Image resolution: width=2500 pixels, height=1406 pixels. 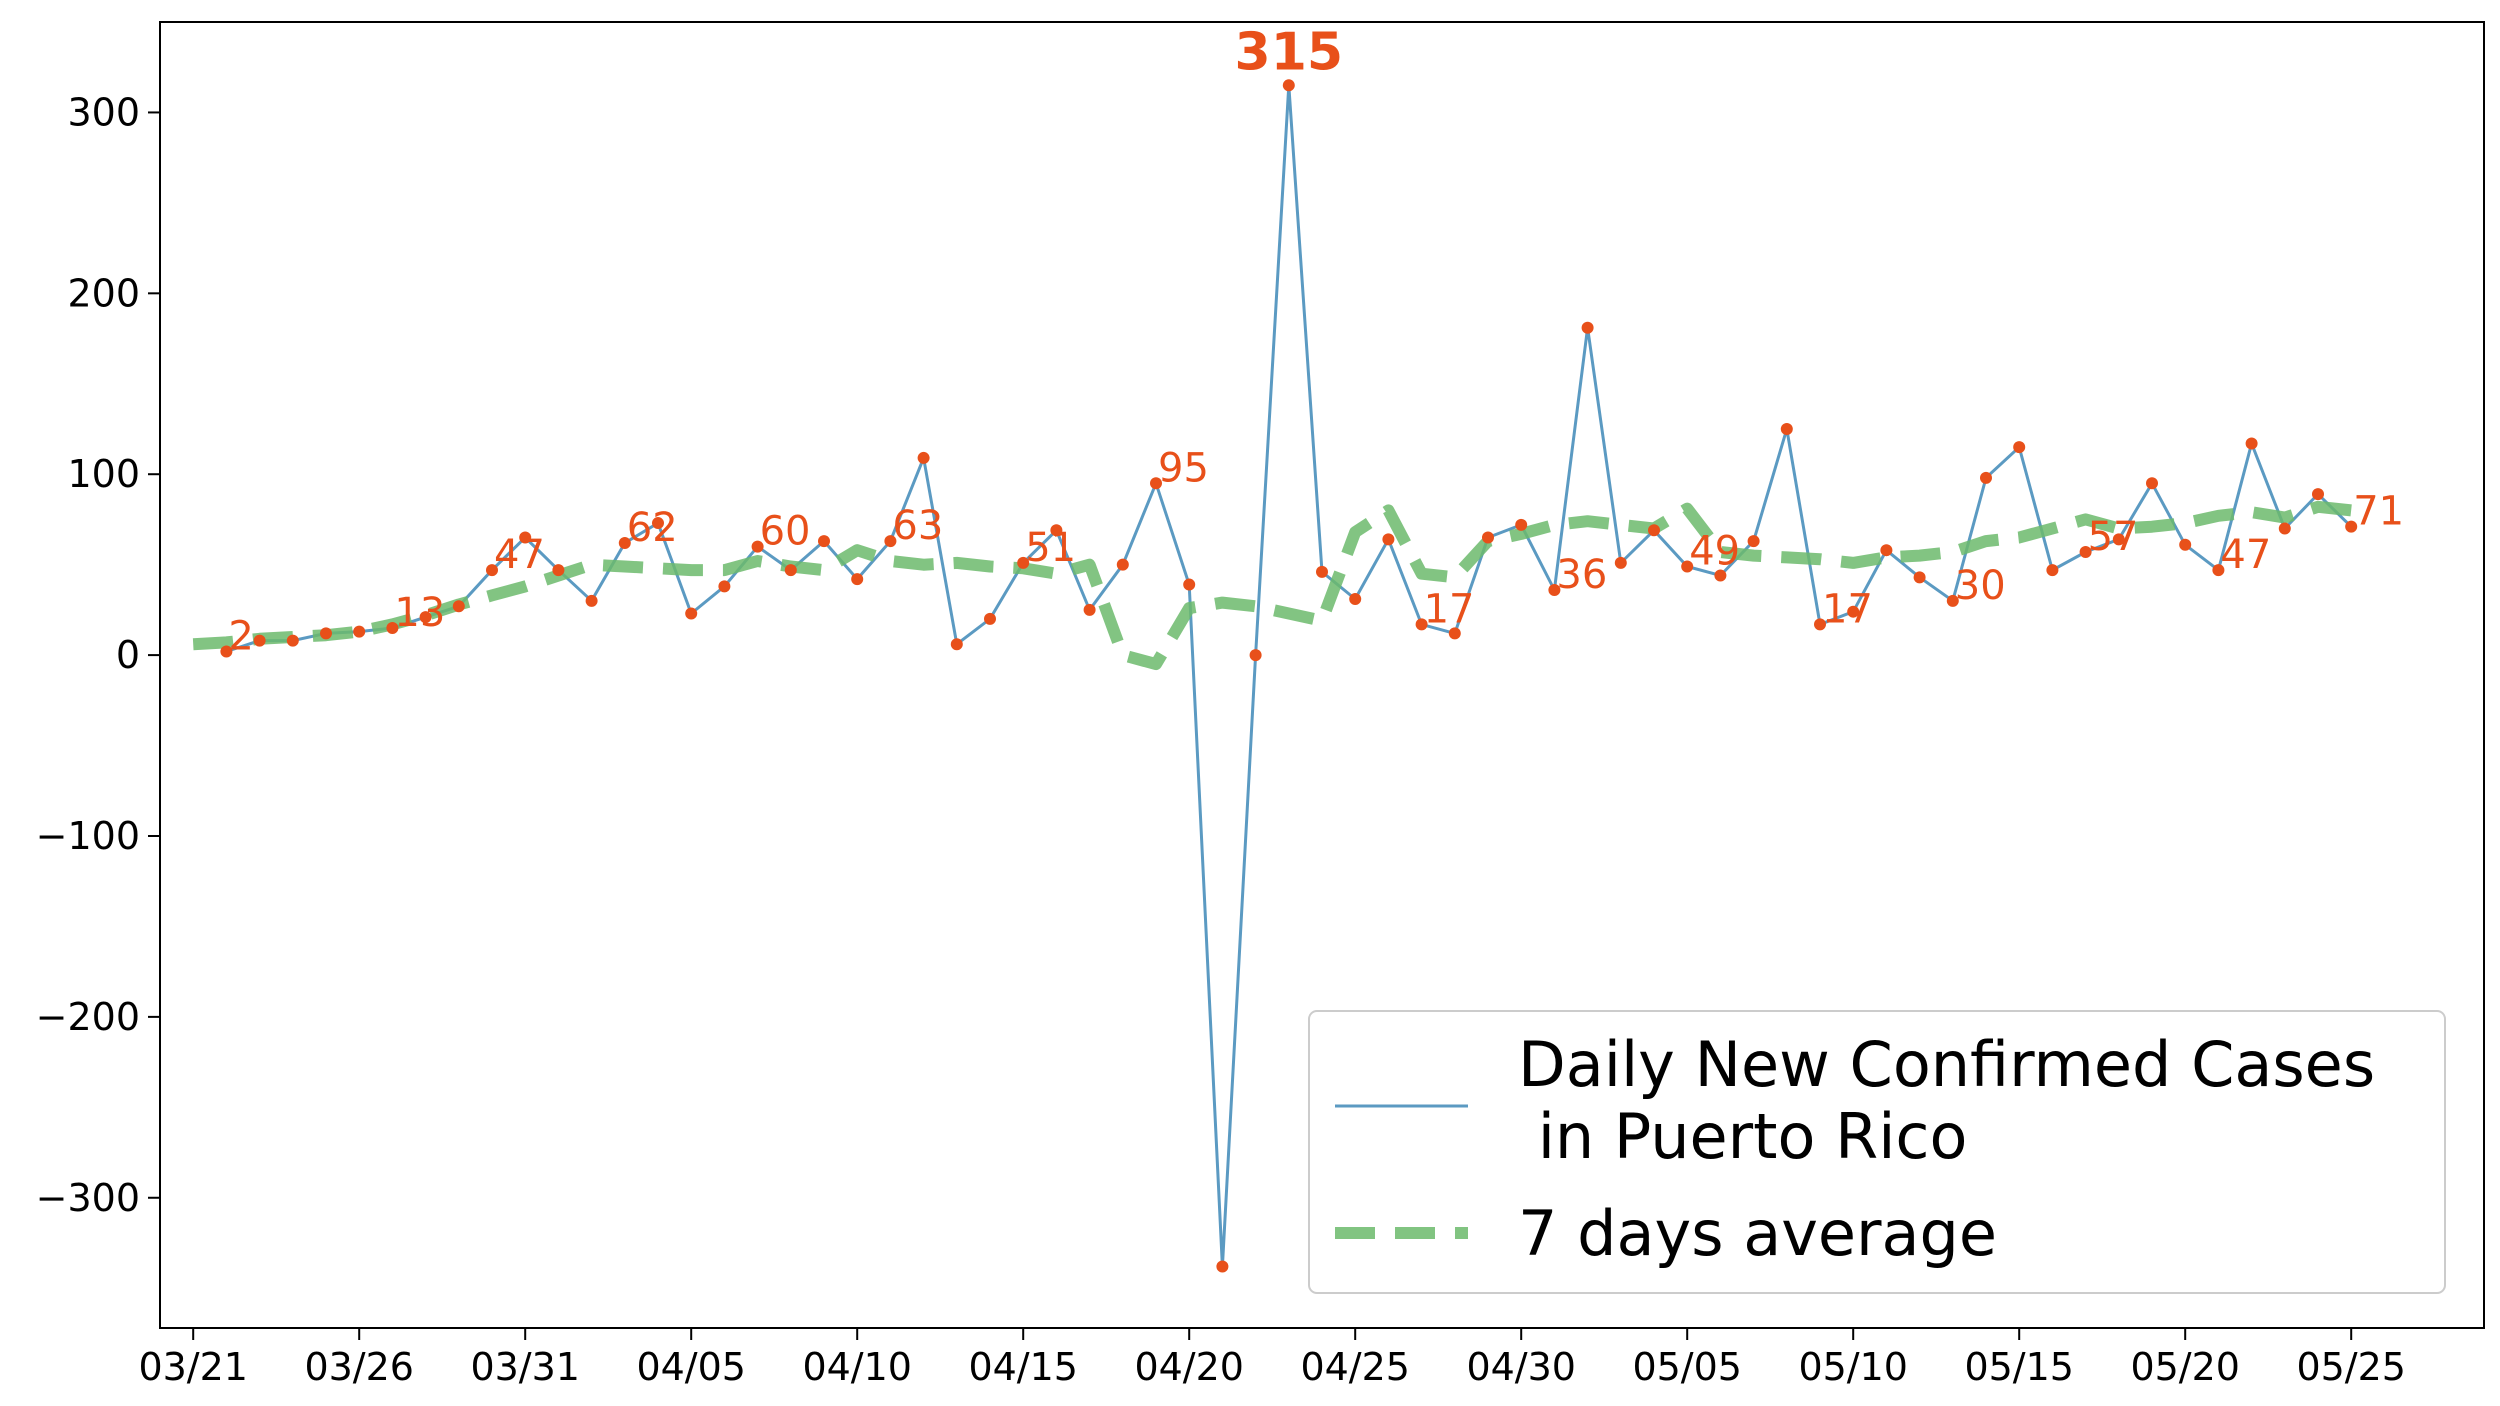 I want to click on y-tick-label: −100, so click(x=88, y=836).